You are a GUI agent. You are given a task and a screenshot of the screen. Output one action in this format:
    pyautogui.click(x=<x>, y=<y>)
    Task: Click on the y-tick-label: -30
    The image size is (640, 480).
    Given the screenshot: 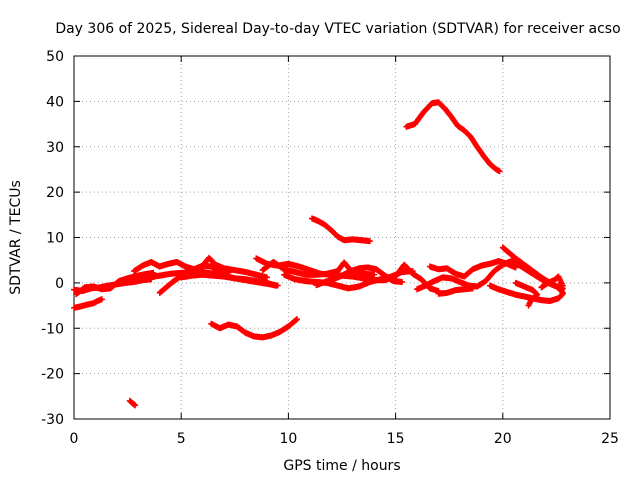 What is the action you would take?
    pyautogui.click(x=52, y=420)
    